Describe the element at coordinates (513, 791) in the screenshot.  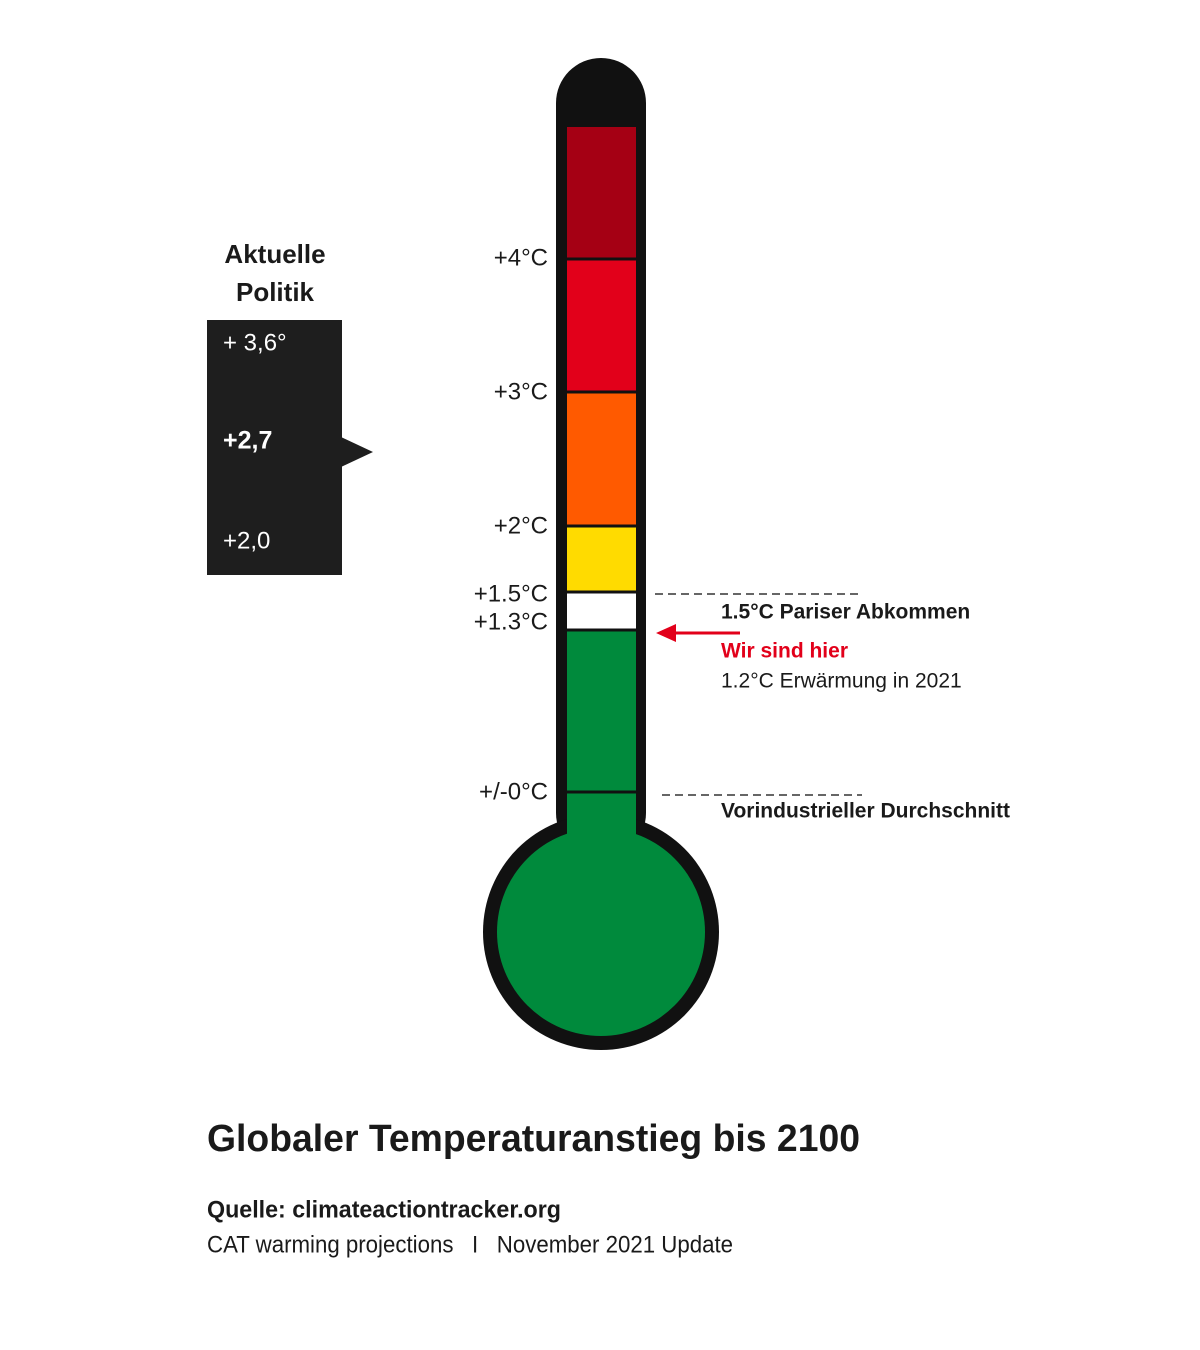
I see `scale-label: +/-0°C` at that location.